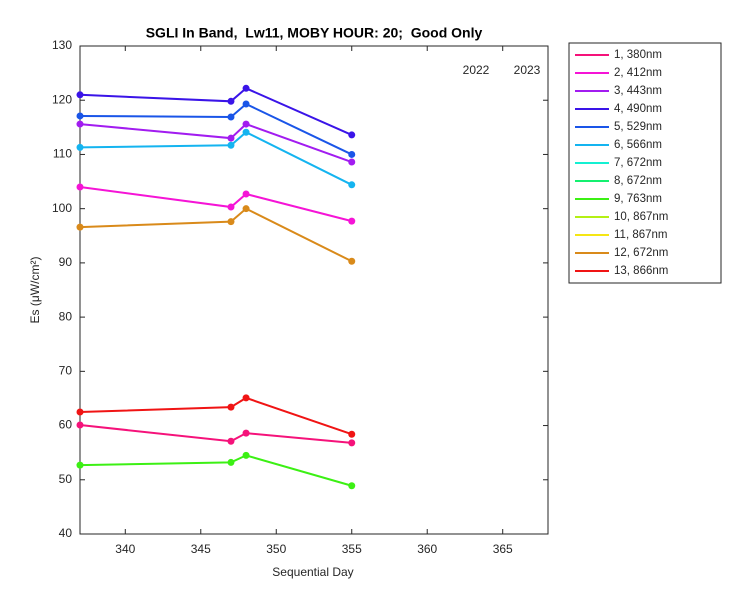 The height and width of the screenshot is (600, 750). What do you see at coordinates (641, 271) in the screenshot?
I see `legend-label: 13, 866nm` at bounding box center [641, 271].